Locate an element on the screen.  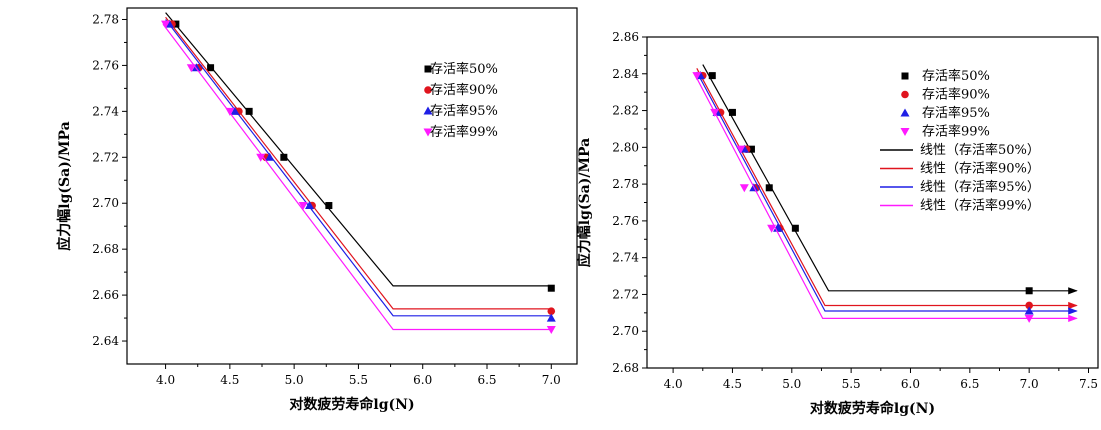
y-tick-label: 2.66 is located at coordinates (105, 295).